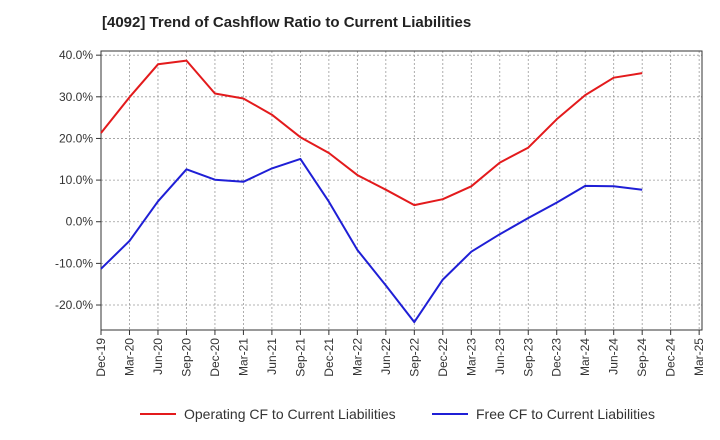 Image resolution: width=720 pixels, height=440 pixels. Describe the element at coordinates (699, 357) in the screenshot. I see `x-tick-label: Mar-25` at that location.